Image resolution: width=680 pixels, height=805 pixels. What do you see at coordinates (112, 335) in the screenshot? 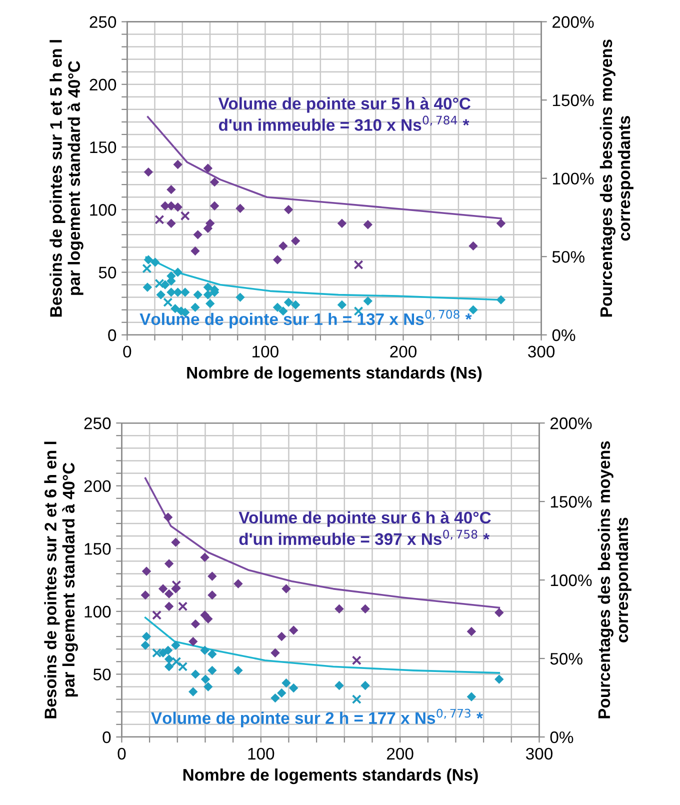
I see `y-tick-label: 0` at bounding box center [112, 335].